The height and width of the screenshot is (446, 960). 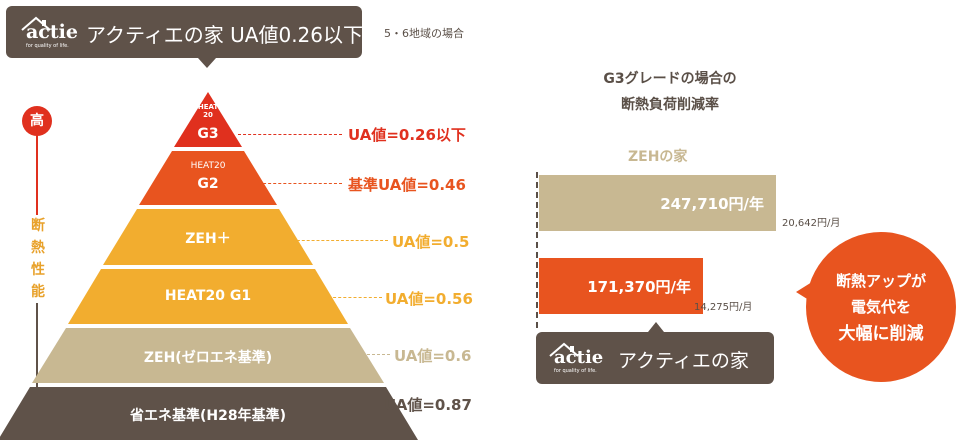 I want to click on bar-zeh-value: 247,710円/年, so click(x=712, y=204).